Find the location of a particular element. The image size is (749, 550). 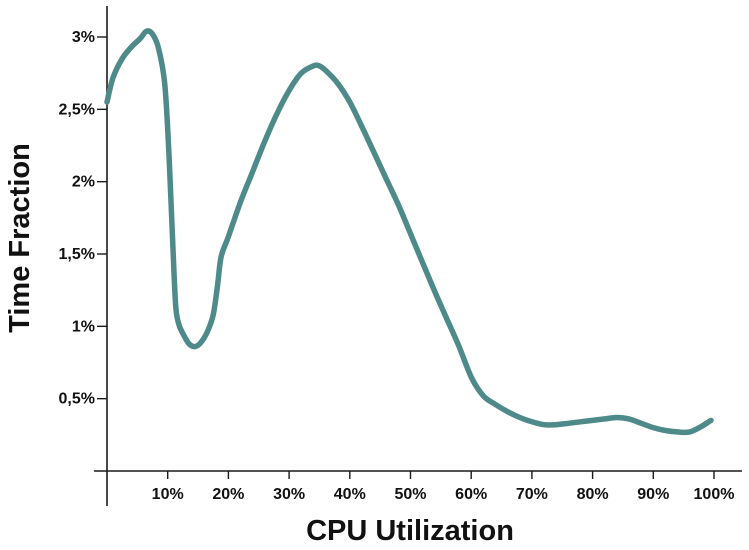

x-tick-label: 30% is located at coordinates (289, 494).